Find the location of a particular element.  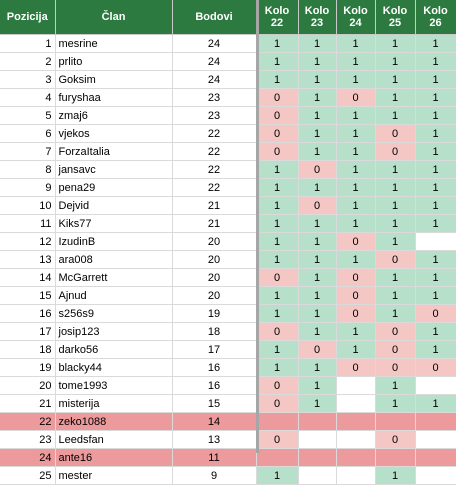

cell-clan: vjekos is located at coordinates (114, 133).